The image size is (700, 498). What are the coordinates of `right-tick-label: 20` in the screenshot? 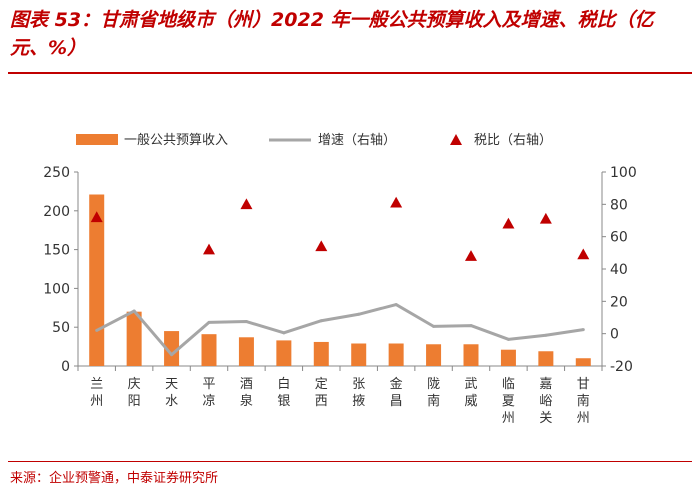 It's located at (619, 302).